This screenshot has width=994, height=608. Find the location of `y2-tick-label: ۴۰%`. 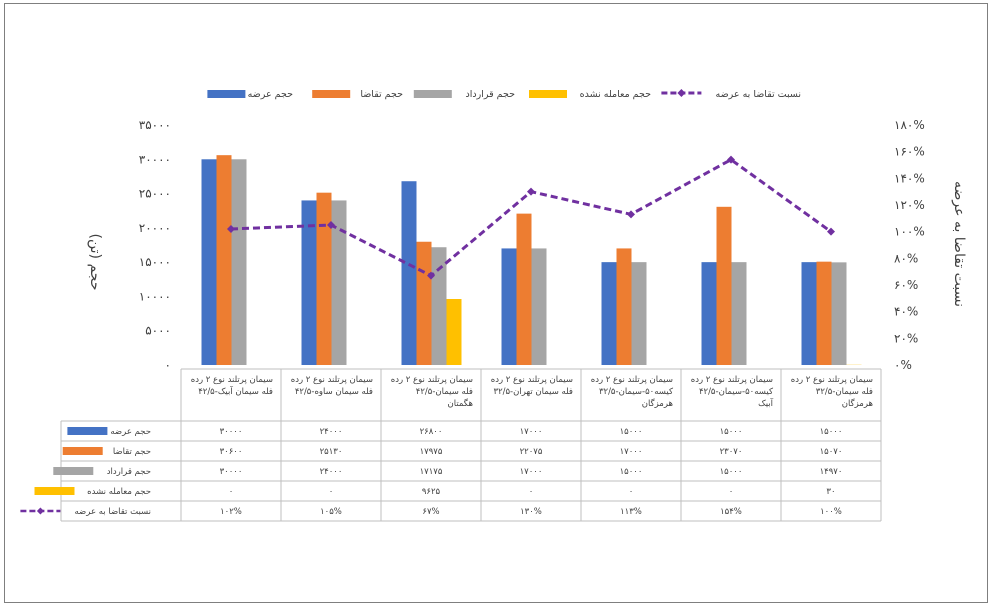

y2-tick-label: ۴۰% is located at coordinates (906, 312).